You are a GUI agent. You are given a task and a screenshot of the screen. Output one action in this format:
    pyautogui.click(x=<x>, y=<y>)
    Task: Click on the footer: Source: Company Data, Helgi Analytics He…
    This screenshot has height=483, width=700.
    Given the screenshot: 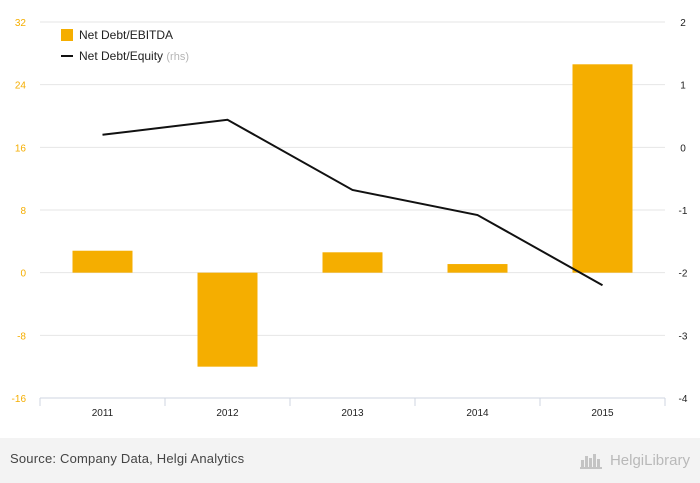 What is the action you would take?
    pyautogui.click(x=350, y=460)
    